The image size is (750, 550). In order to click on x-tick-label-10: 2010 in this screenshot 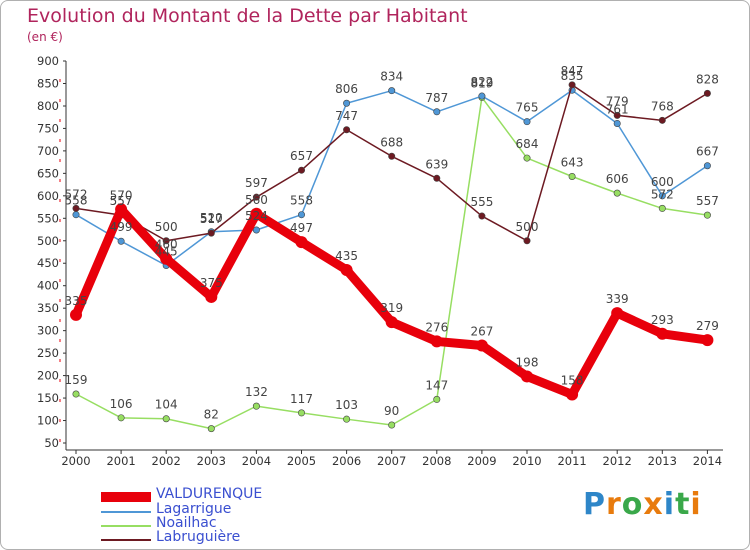, I will do `click(526, 461)`.